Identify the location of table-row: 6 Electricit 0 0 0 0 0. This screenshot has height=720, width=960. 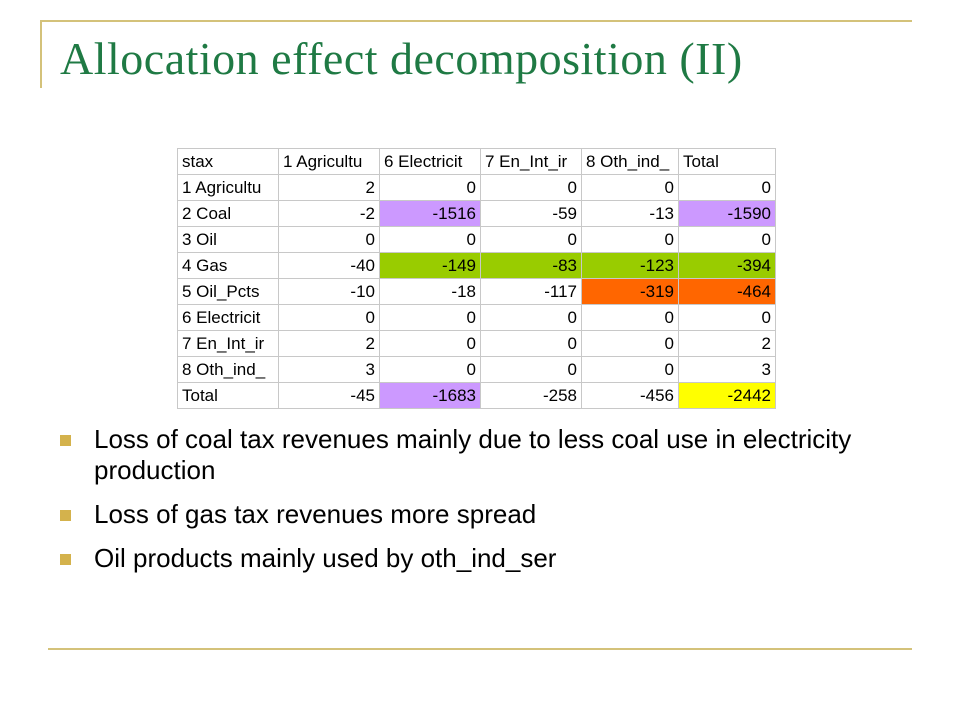
(476, 317).